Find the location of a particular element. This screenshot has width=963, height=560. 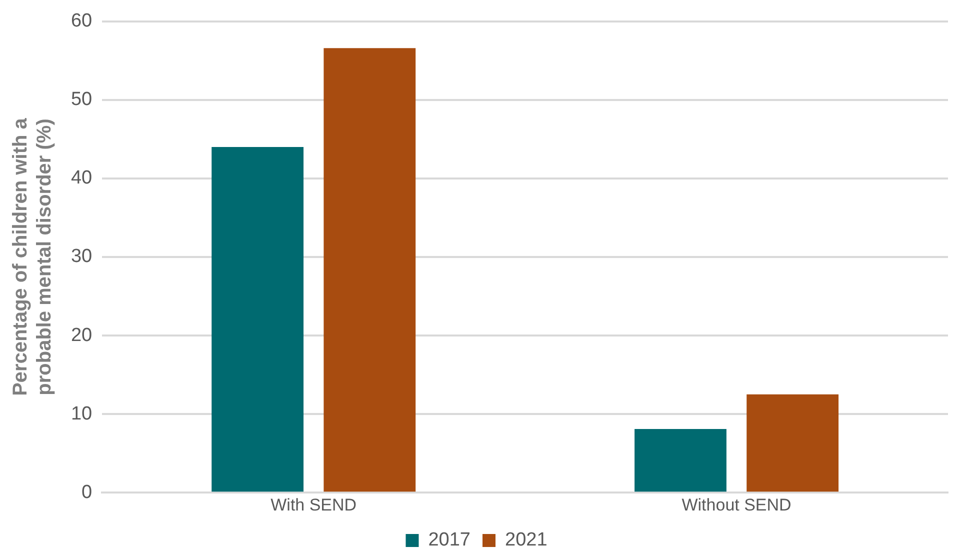

y-tick-label: 20 is located at coordinates (81, 335).